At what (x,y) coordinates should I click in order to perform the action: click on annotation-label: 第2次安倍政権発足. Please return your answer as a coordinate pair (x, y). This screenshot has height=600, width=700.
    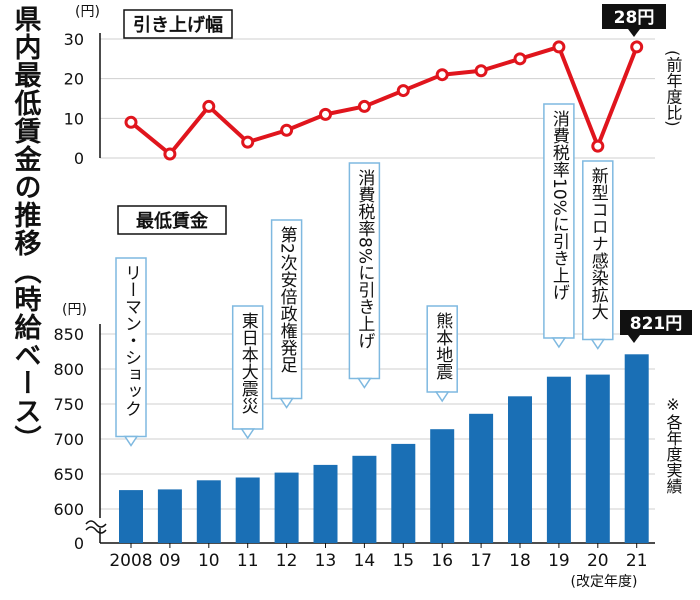
    Looking at the image, I should click on (287, 299).